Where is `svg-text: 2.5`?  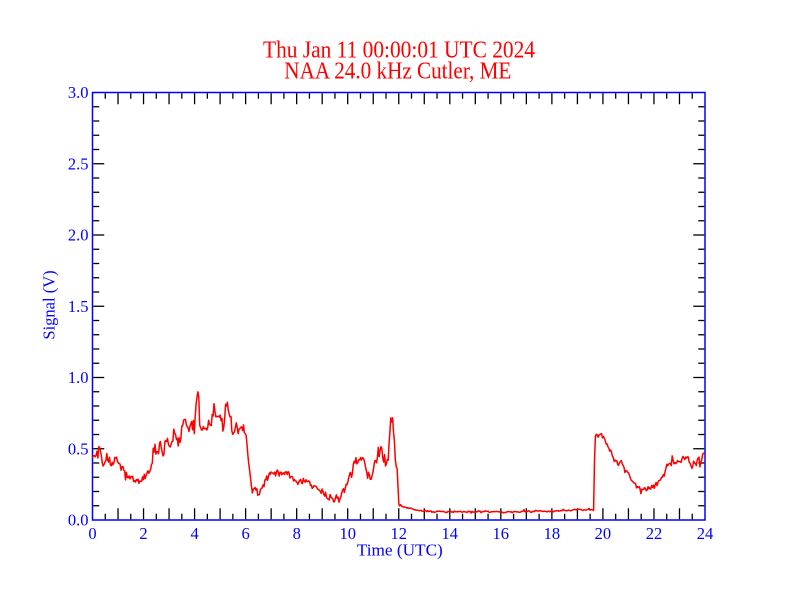 svg-text: 2.5 is located at coordinates (78, 163).